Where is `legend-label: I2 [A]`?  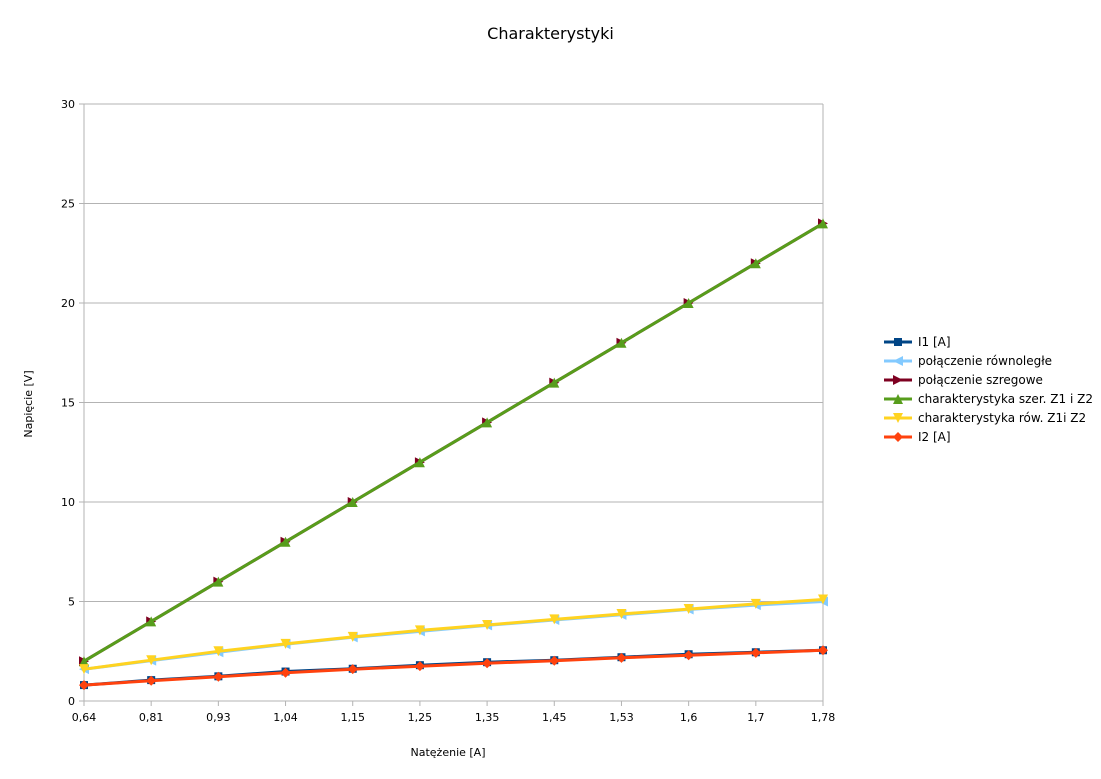 legend-label: I2 [A] is located at coordinates (934, 437).